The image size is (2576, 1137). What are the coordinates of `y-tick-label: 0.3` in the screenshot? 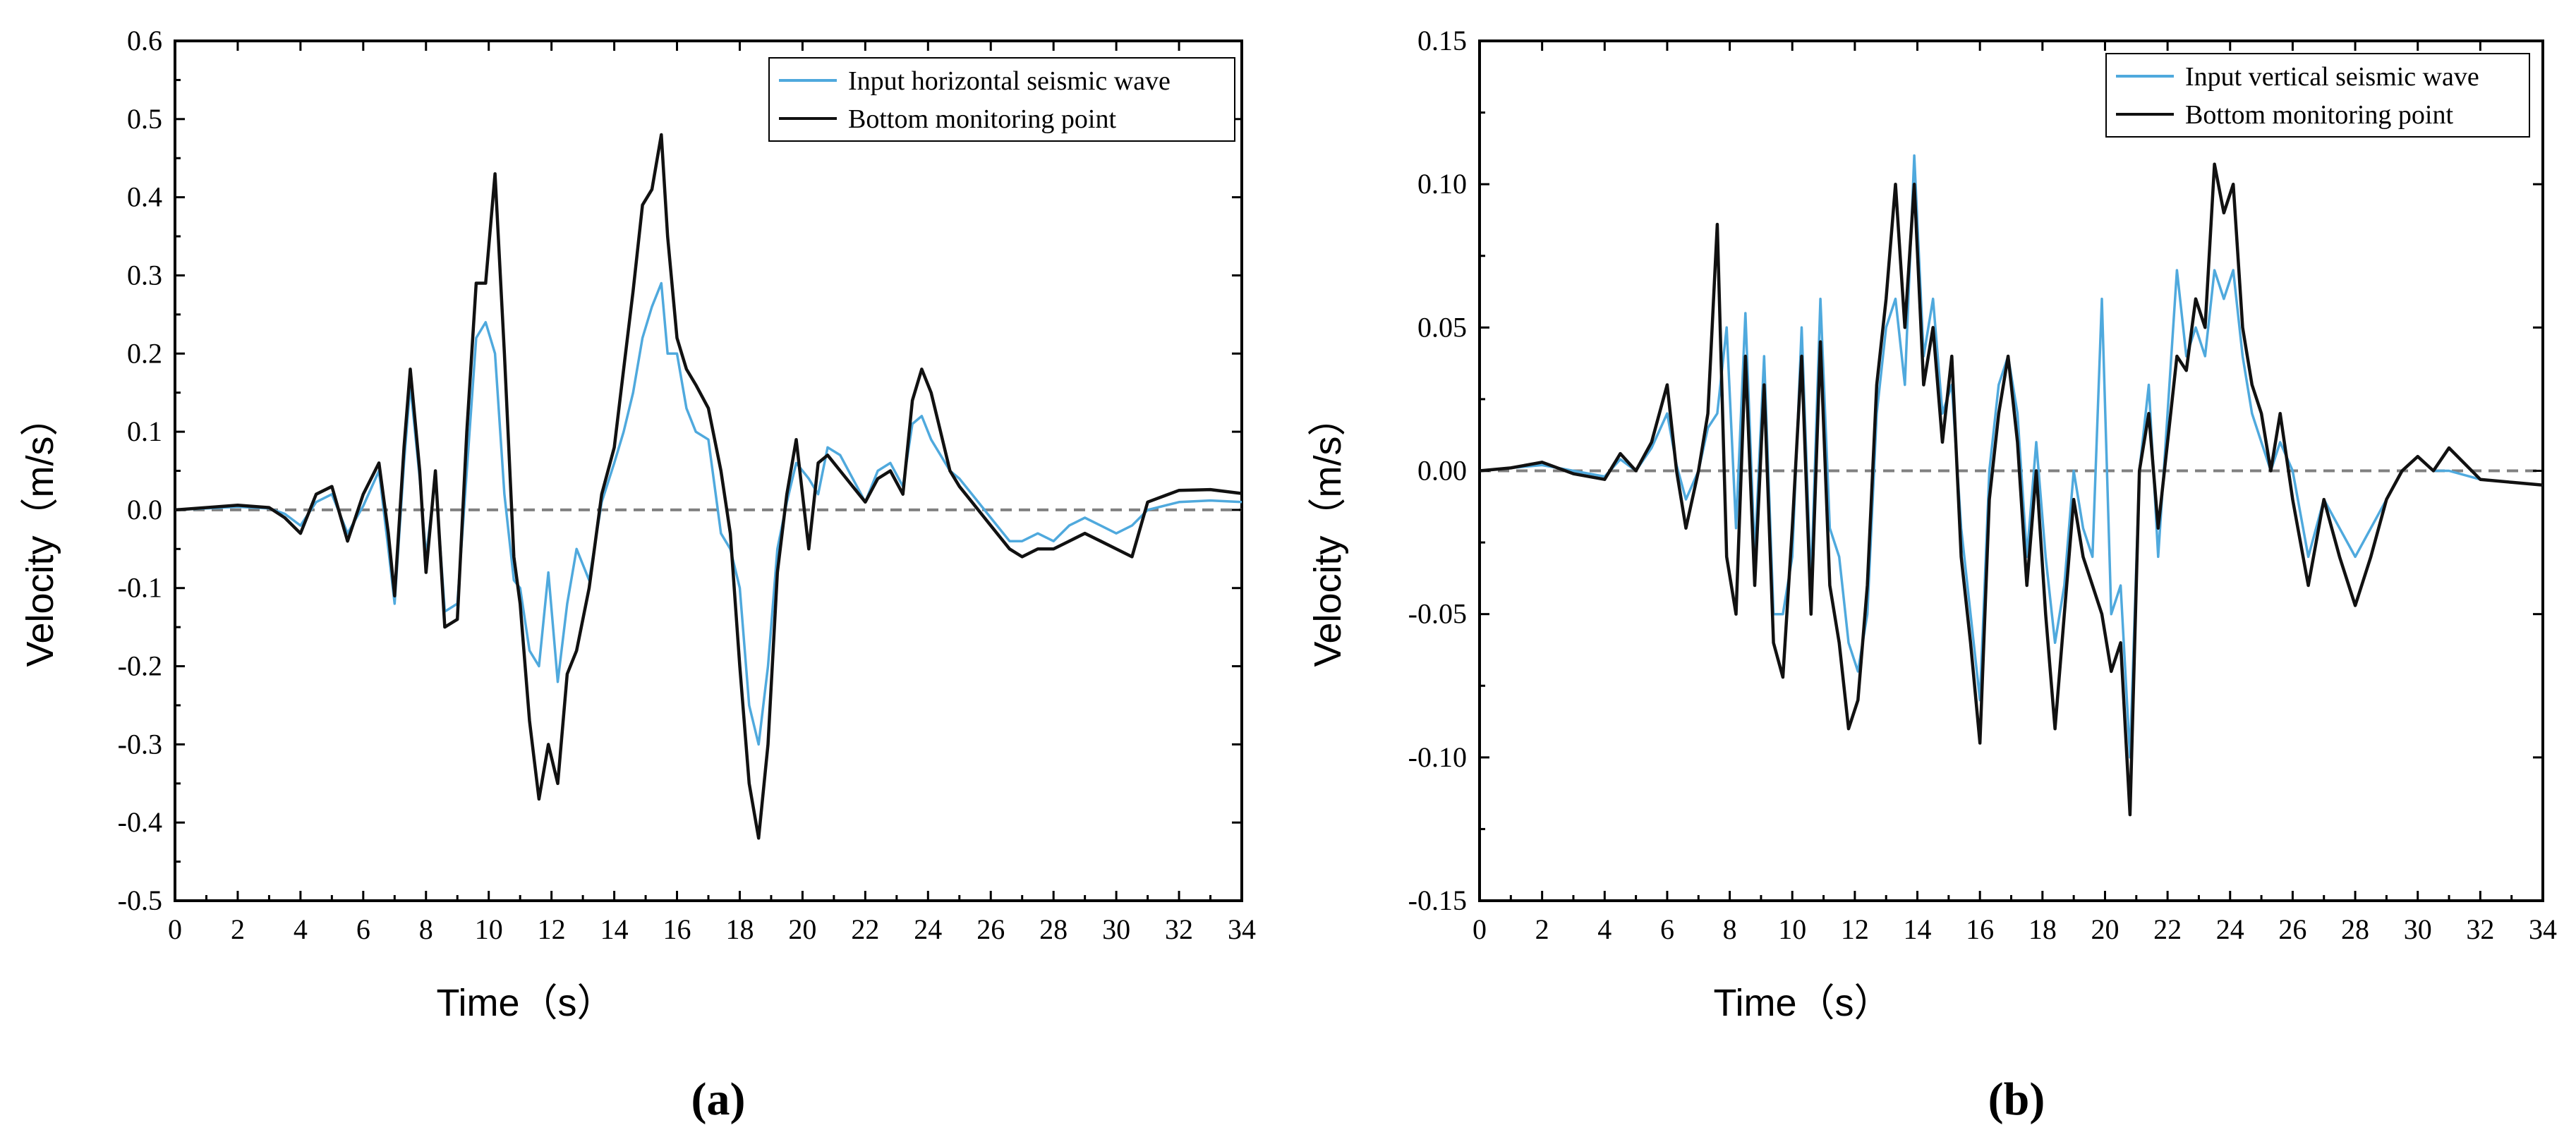 It's located at (145, 275).